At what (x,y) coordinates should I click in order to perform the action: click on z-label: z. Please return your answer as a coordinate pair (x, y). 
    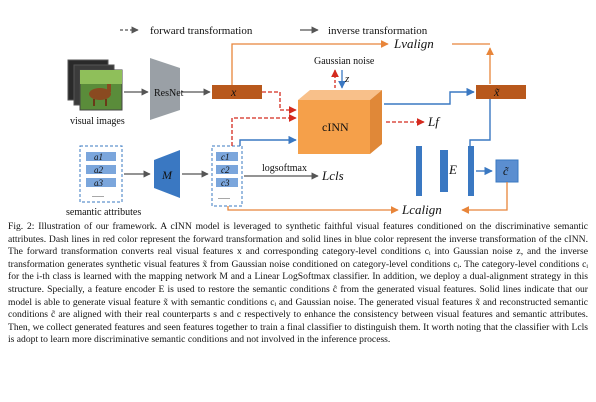
    Looking at the image, I should click on (347, 79).